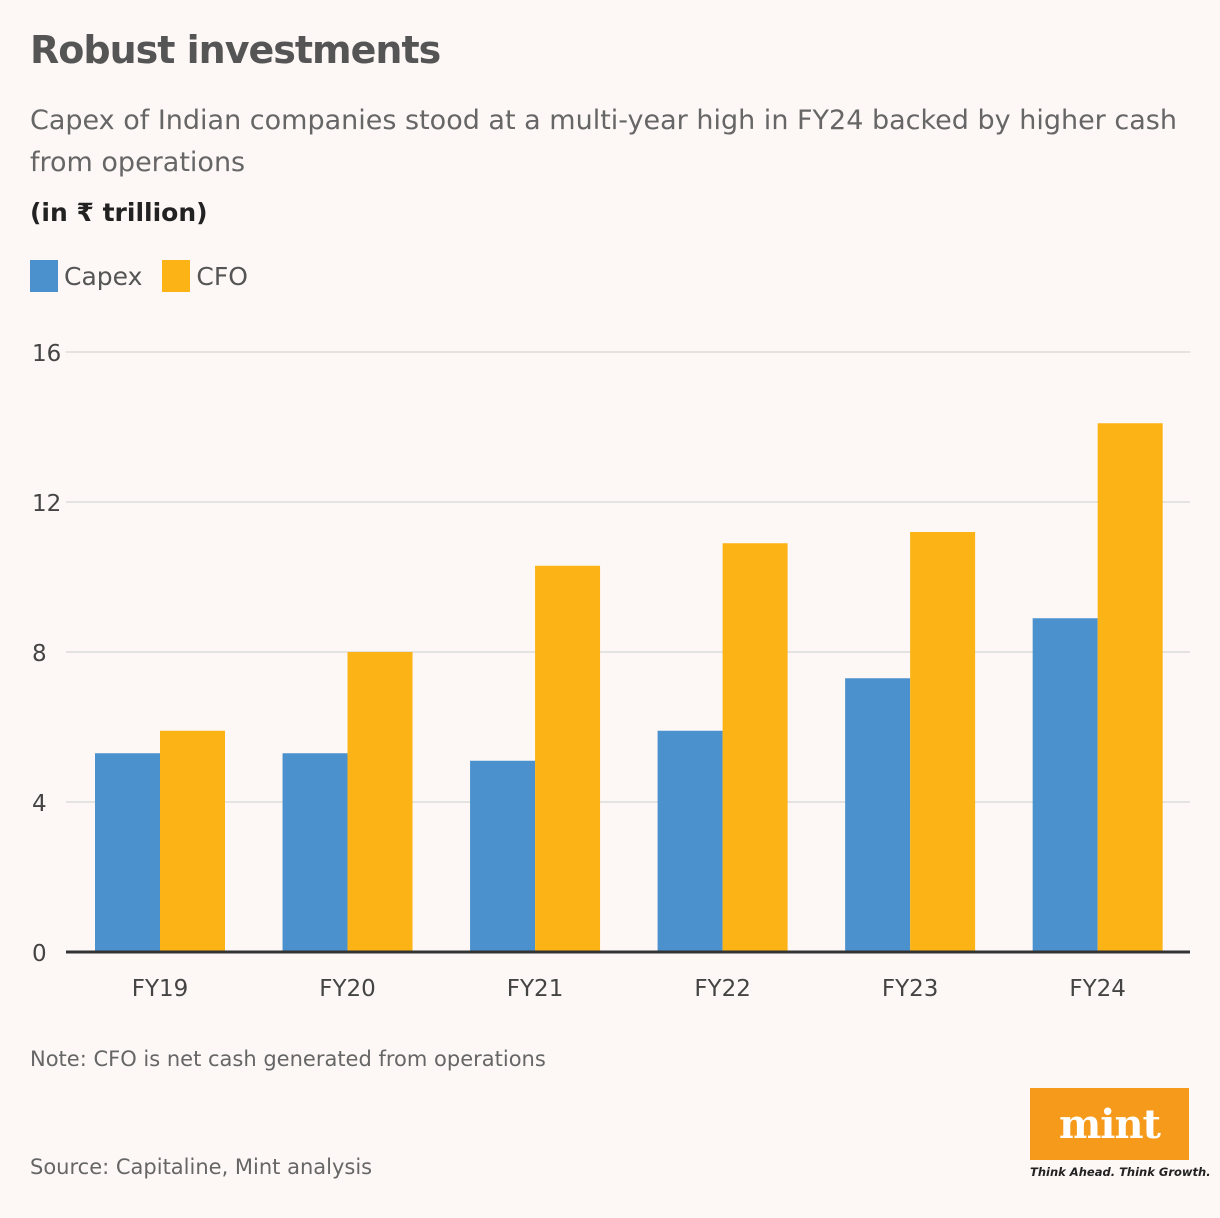  What do you see at coordinates (878, 815) in the screenshot?
I see `bar-capex-fy23` at bounding box center [878, 815].